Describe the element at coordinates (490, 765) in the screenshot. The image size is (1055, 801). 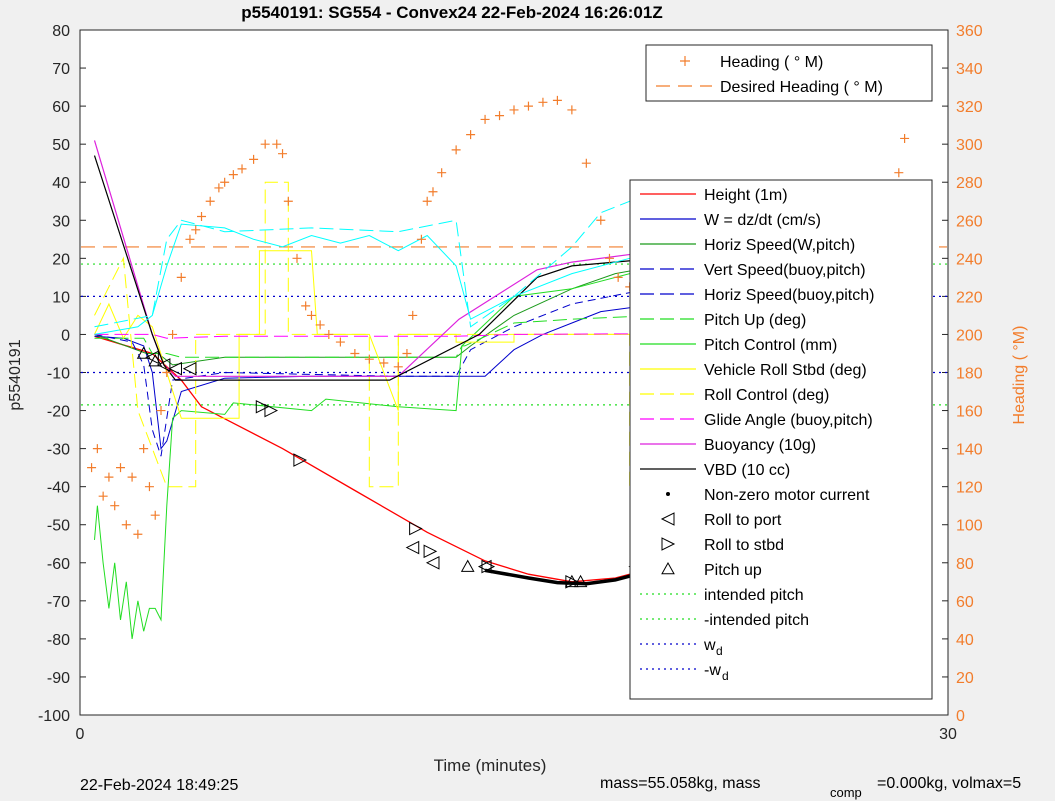
I see `x-axis-label: Time (minutes)` at that location.